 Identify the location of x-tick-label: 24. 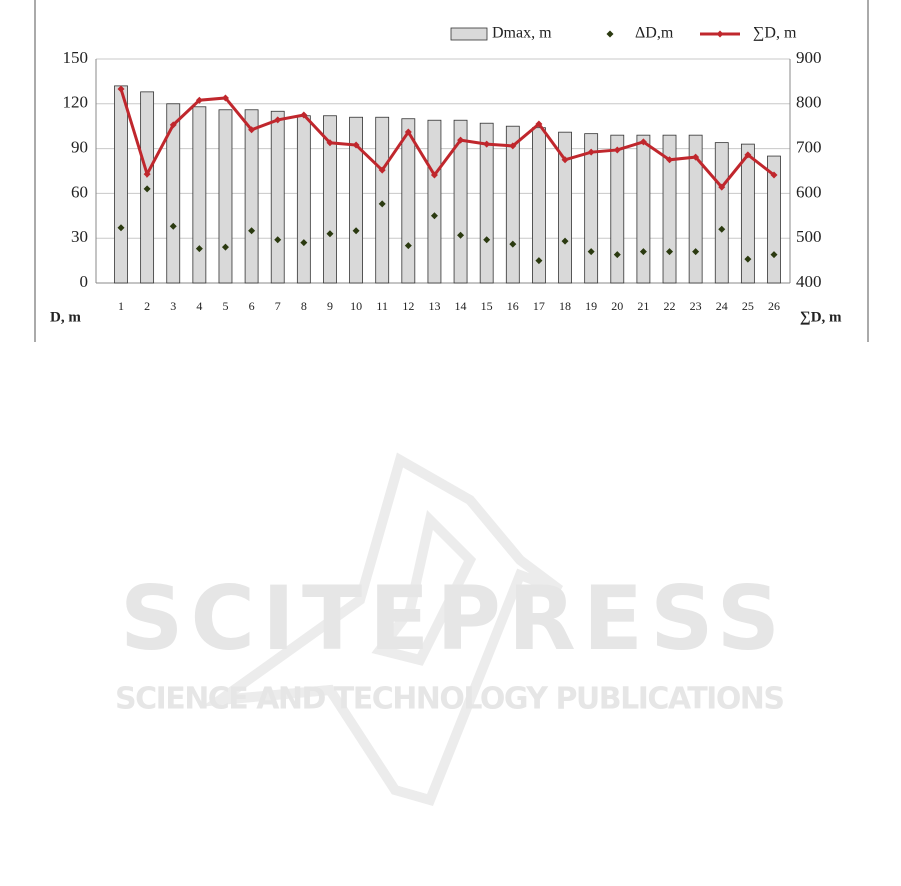
(722, 306).